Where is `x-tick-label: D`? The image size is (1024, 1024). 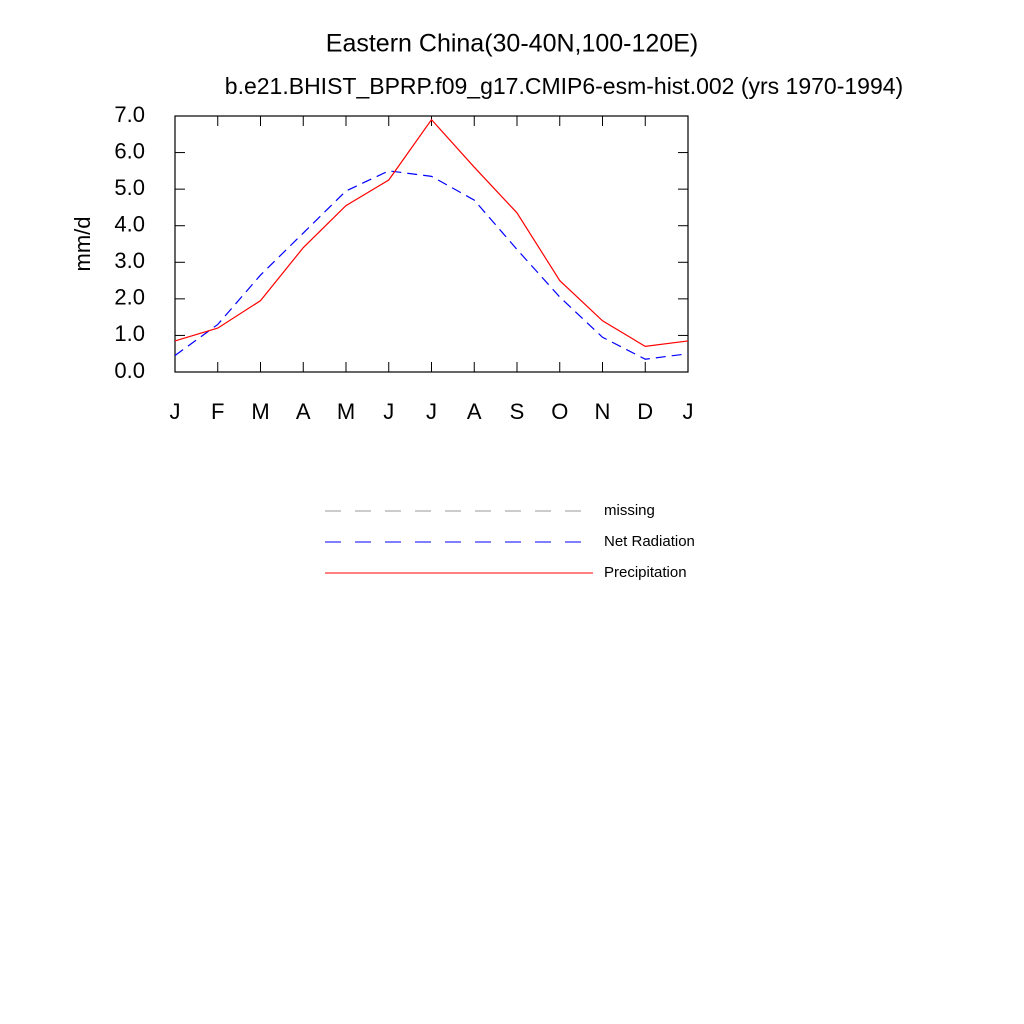
x-tick-label: D is located at coordinates (645, 411).